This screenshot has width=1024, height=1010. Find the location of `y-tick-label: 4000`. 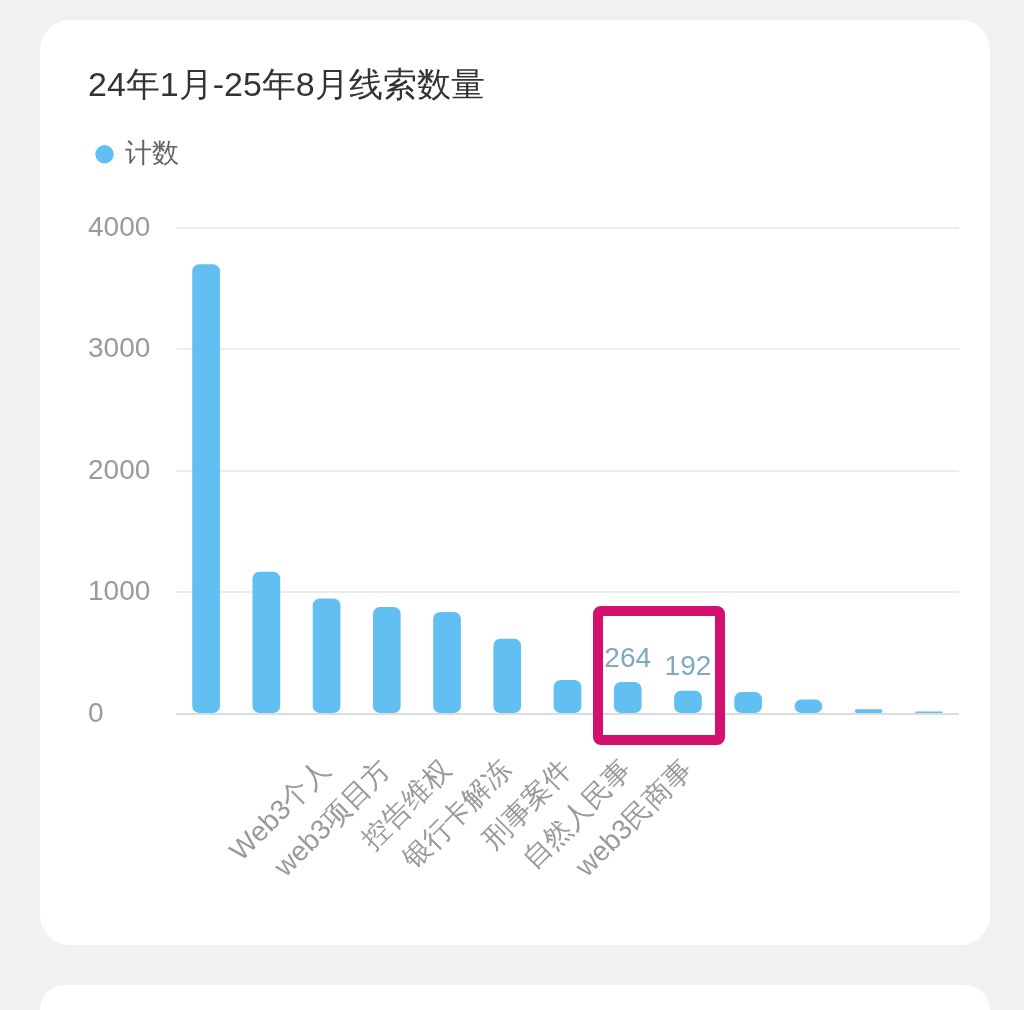

y-tick-label: 4000 is located at coordinates (119, 226).